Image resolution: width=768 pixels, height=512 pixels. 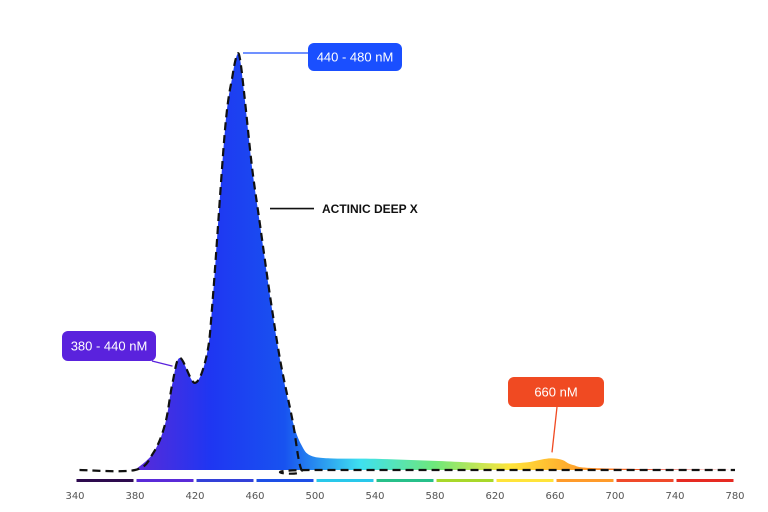 What do you see at coordinates (370, 209) in the screenshot?
I see `series-label: ACTINIC DEEP X` at bounding box center [370, 209].